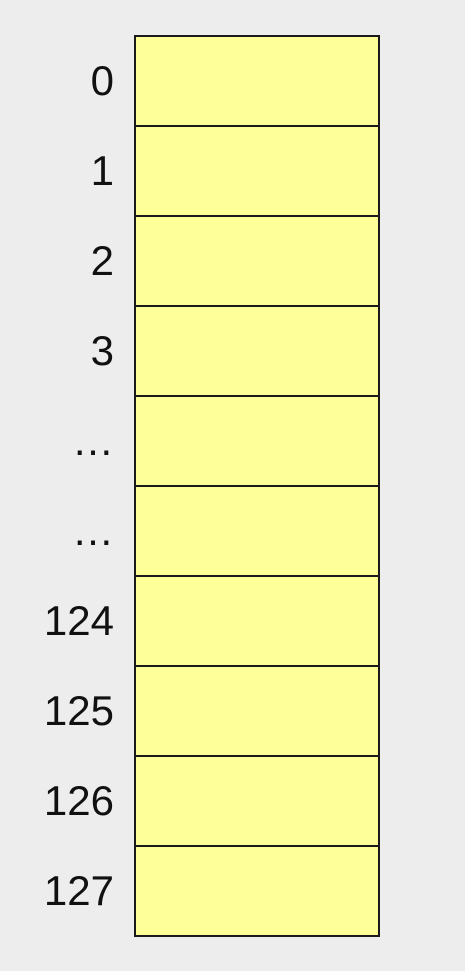 The image size is (465, 971). I want to click on index-label: 127, so click(78, 890).